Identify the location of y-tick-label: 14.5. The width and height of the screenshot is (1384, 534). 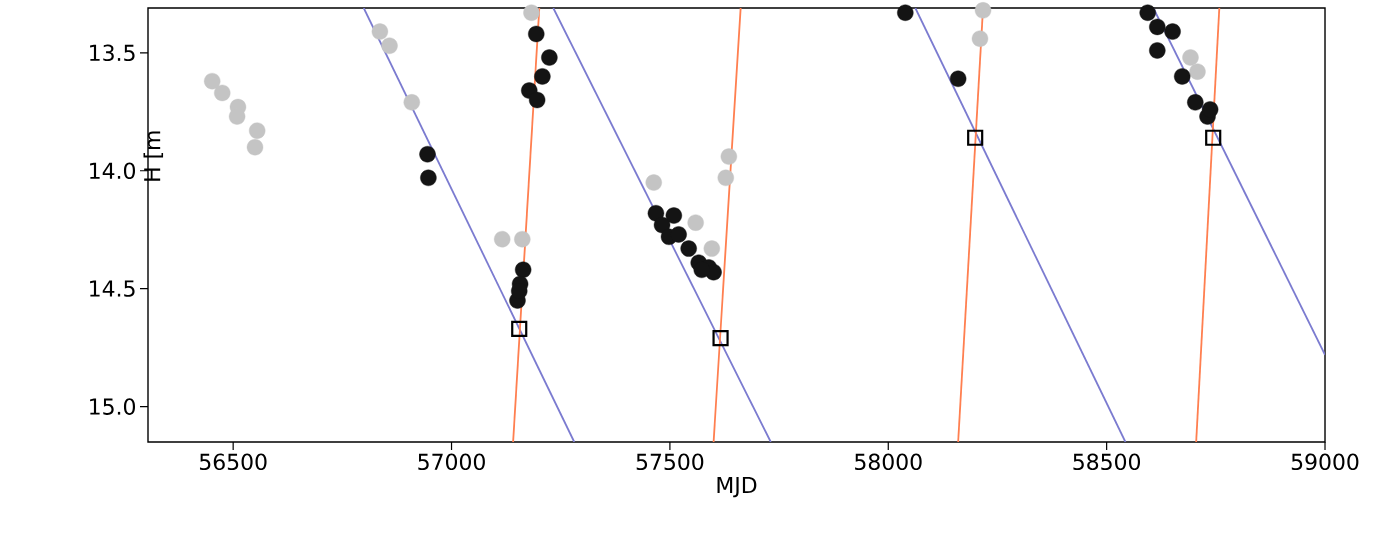
(112, 288).